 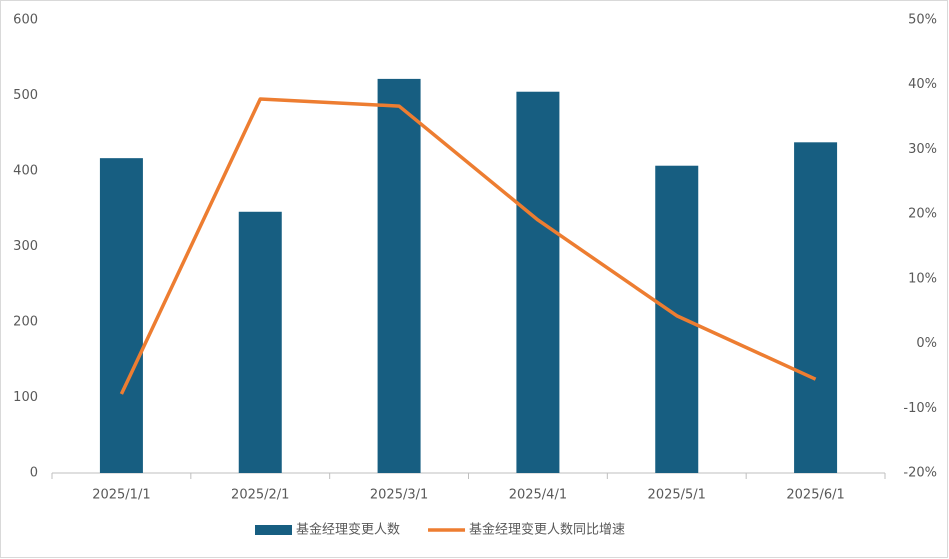 I want to click on x-tick-label: 2025/2/1, so click(x=260, y=495).